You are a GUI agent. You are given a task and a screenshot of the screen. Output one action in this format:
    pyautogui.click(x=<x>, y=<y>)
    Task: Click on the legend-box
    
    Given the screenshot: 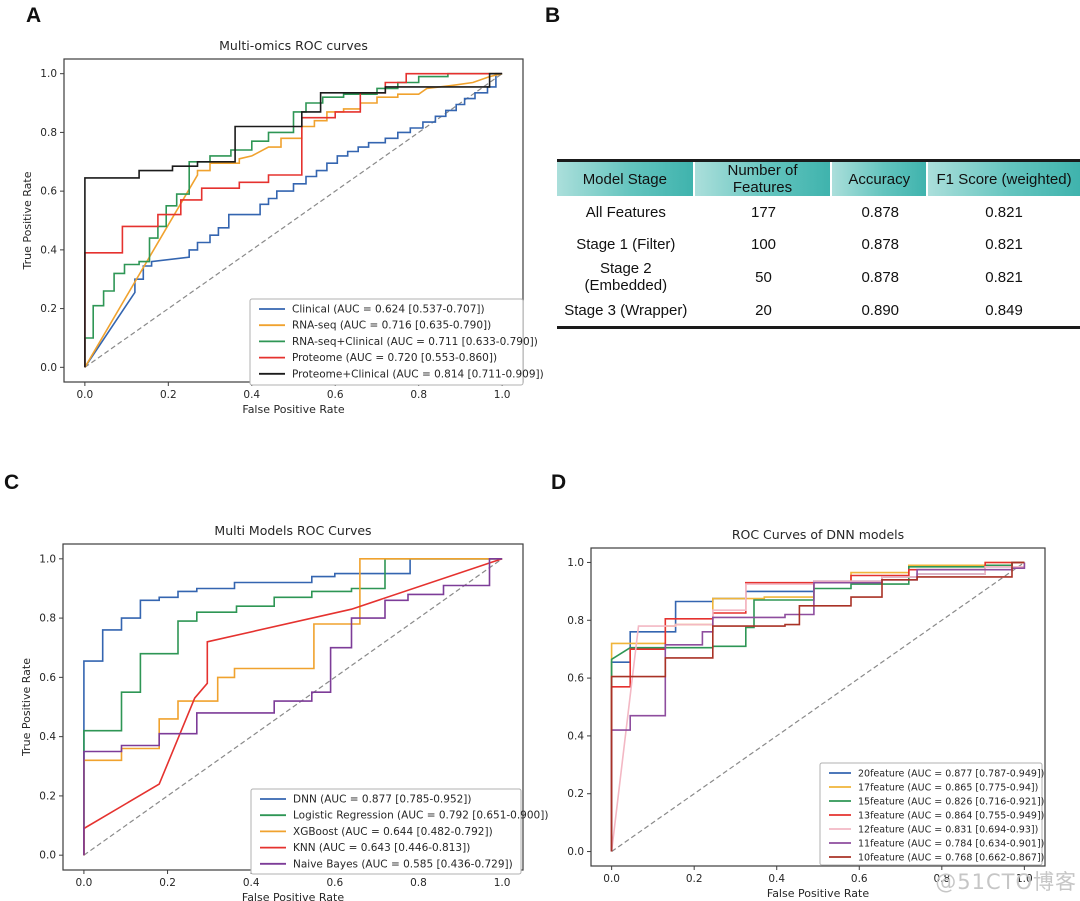 What is the action you would take?
    pyautogui.click(x=931, y=814)
    